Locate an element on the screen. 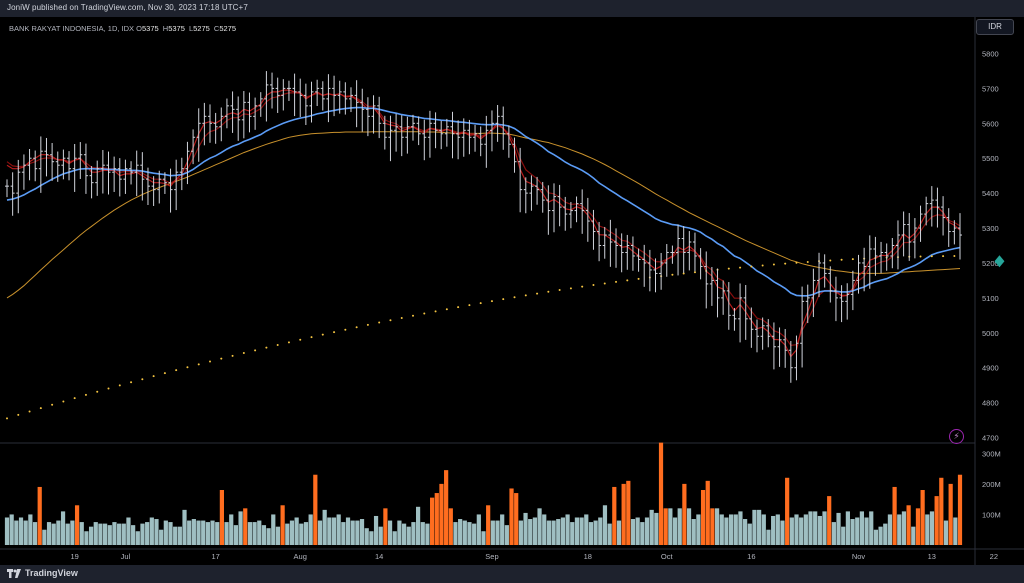 Image resolution: width=1024 pixels, height=583 pixels. lightning-icon: ⚡ is located at coordinates (956, 436).